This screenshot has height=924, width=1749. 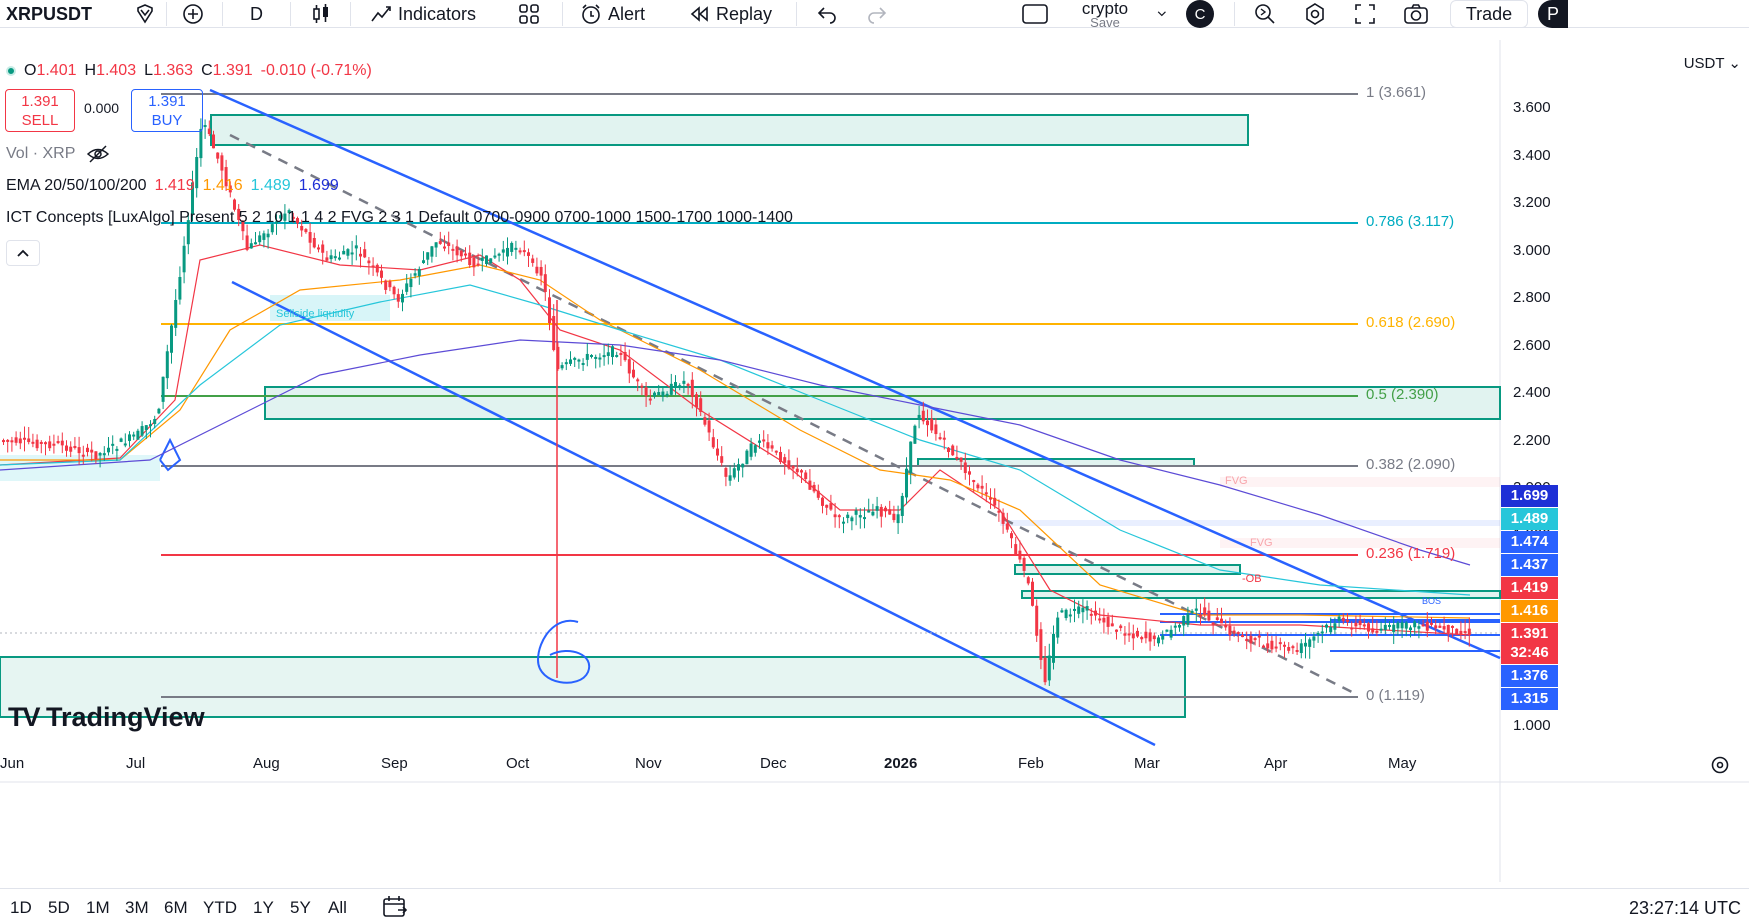 I want to click on collapse-legend-button, so click(x=23, y=253).